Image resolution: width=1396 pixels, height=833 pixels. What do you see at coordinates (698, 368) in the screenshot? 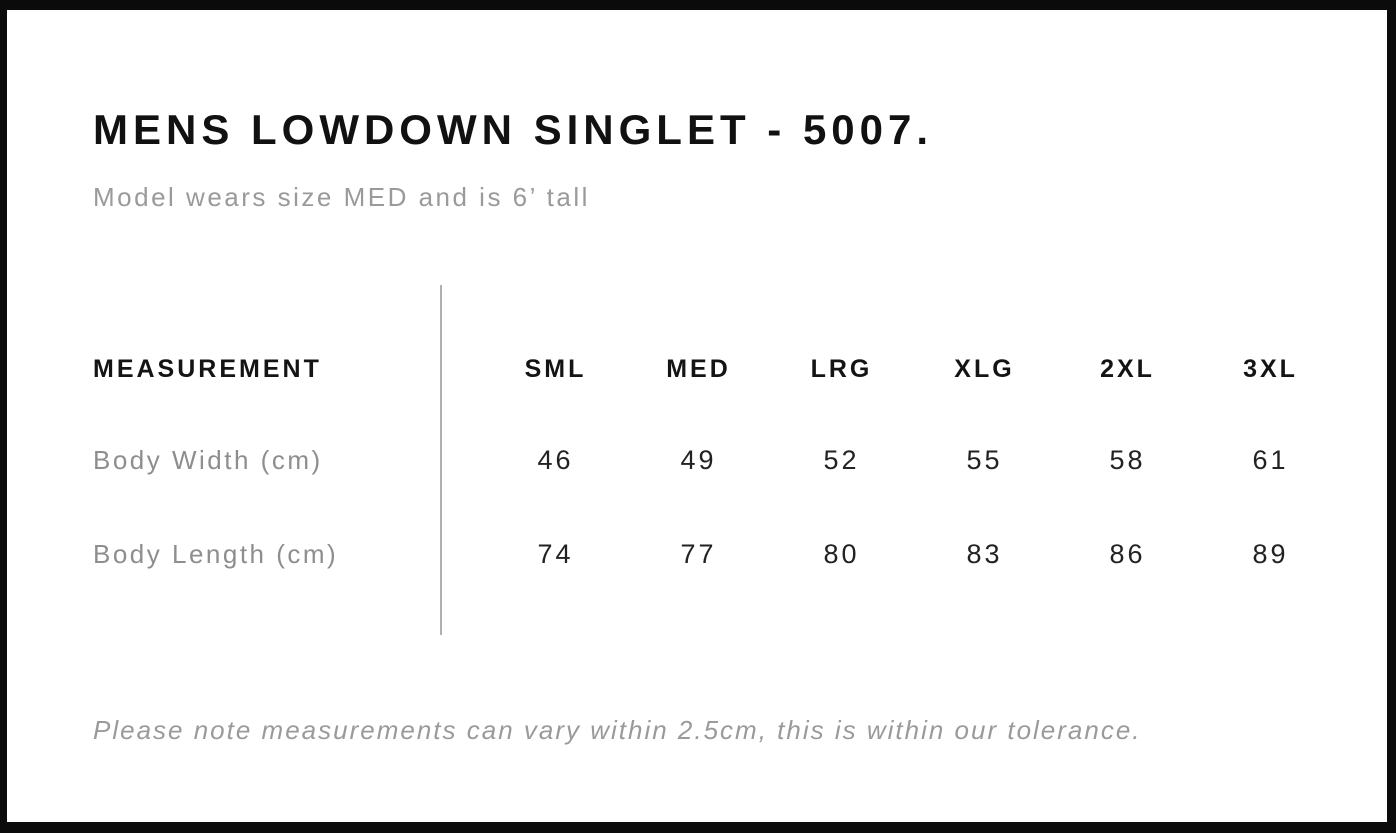
I see `size-header-med: MED` at bounding box center [698, 368].